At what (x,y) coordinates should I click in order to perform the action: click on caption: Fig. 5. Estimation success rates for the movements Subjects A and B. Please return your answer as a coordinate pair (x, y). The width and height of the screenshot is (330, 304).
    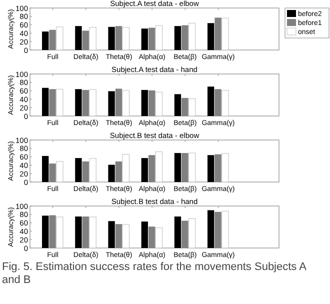
    Looking at the image, I should click on (155, 274).